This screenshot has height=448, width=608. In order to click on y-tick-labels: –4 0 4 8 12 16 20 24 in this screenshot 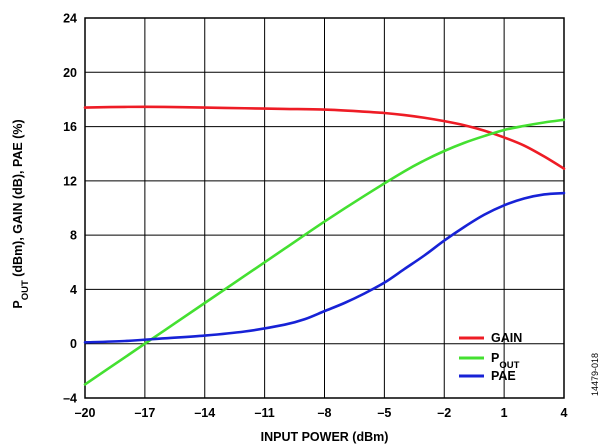, I will do `click(70, 209)`.